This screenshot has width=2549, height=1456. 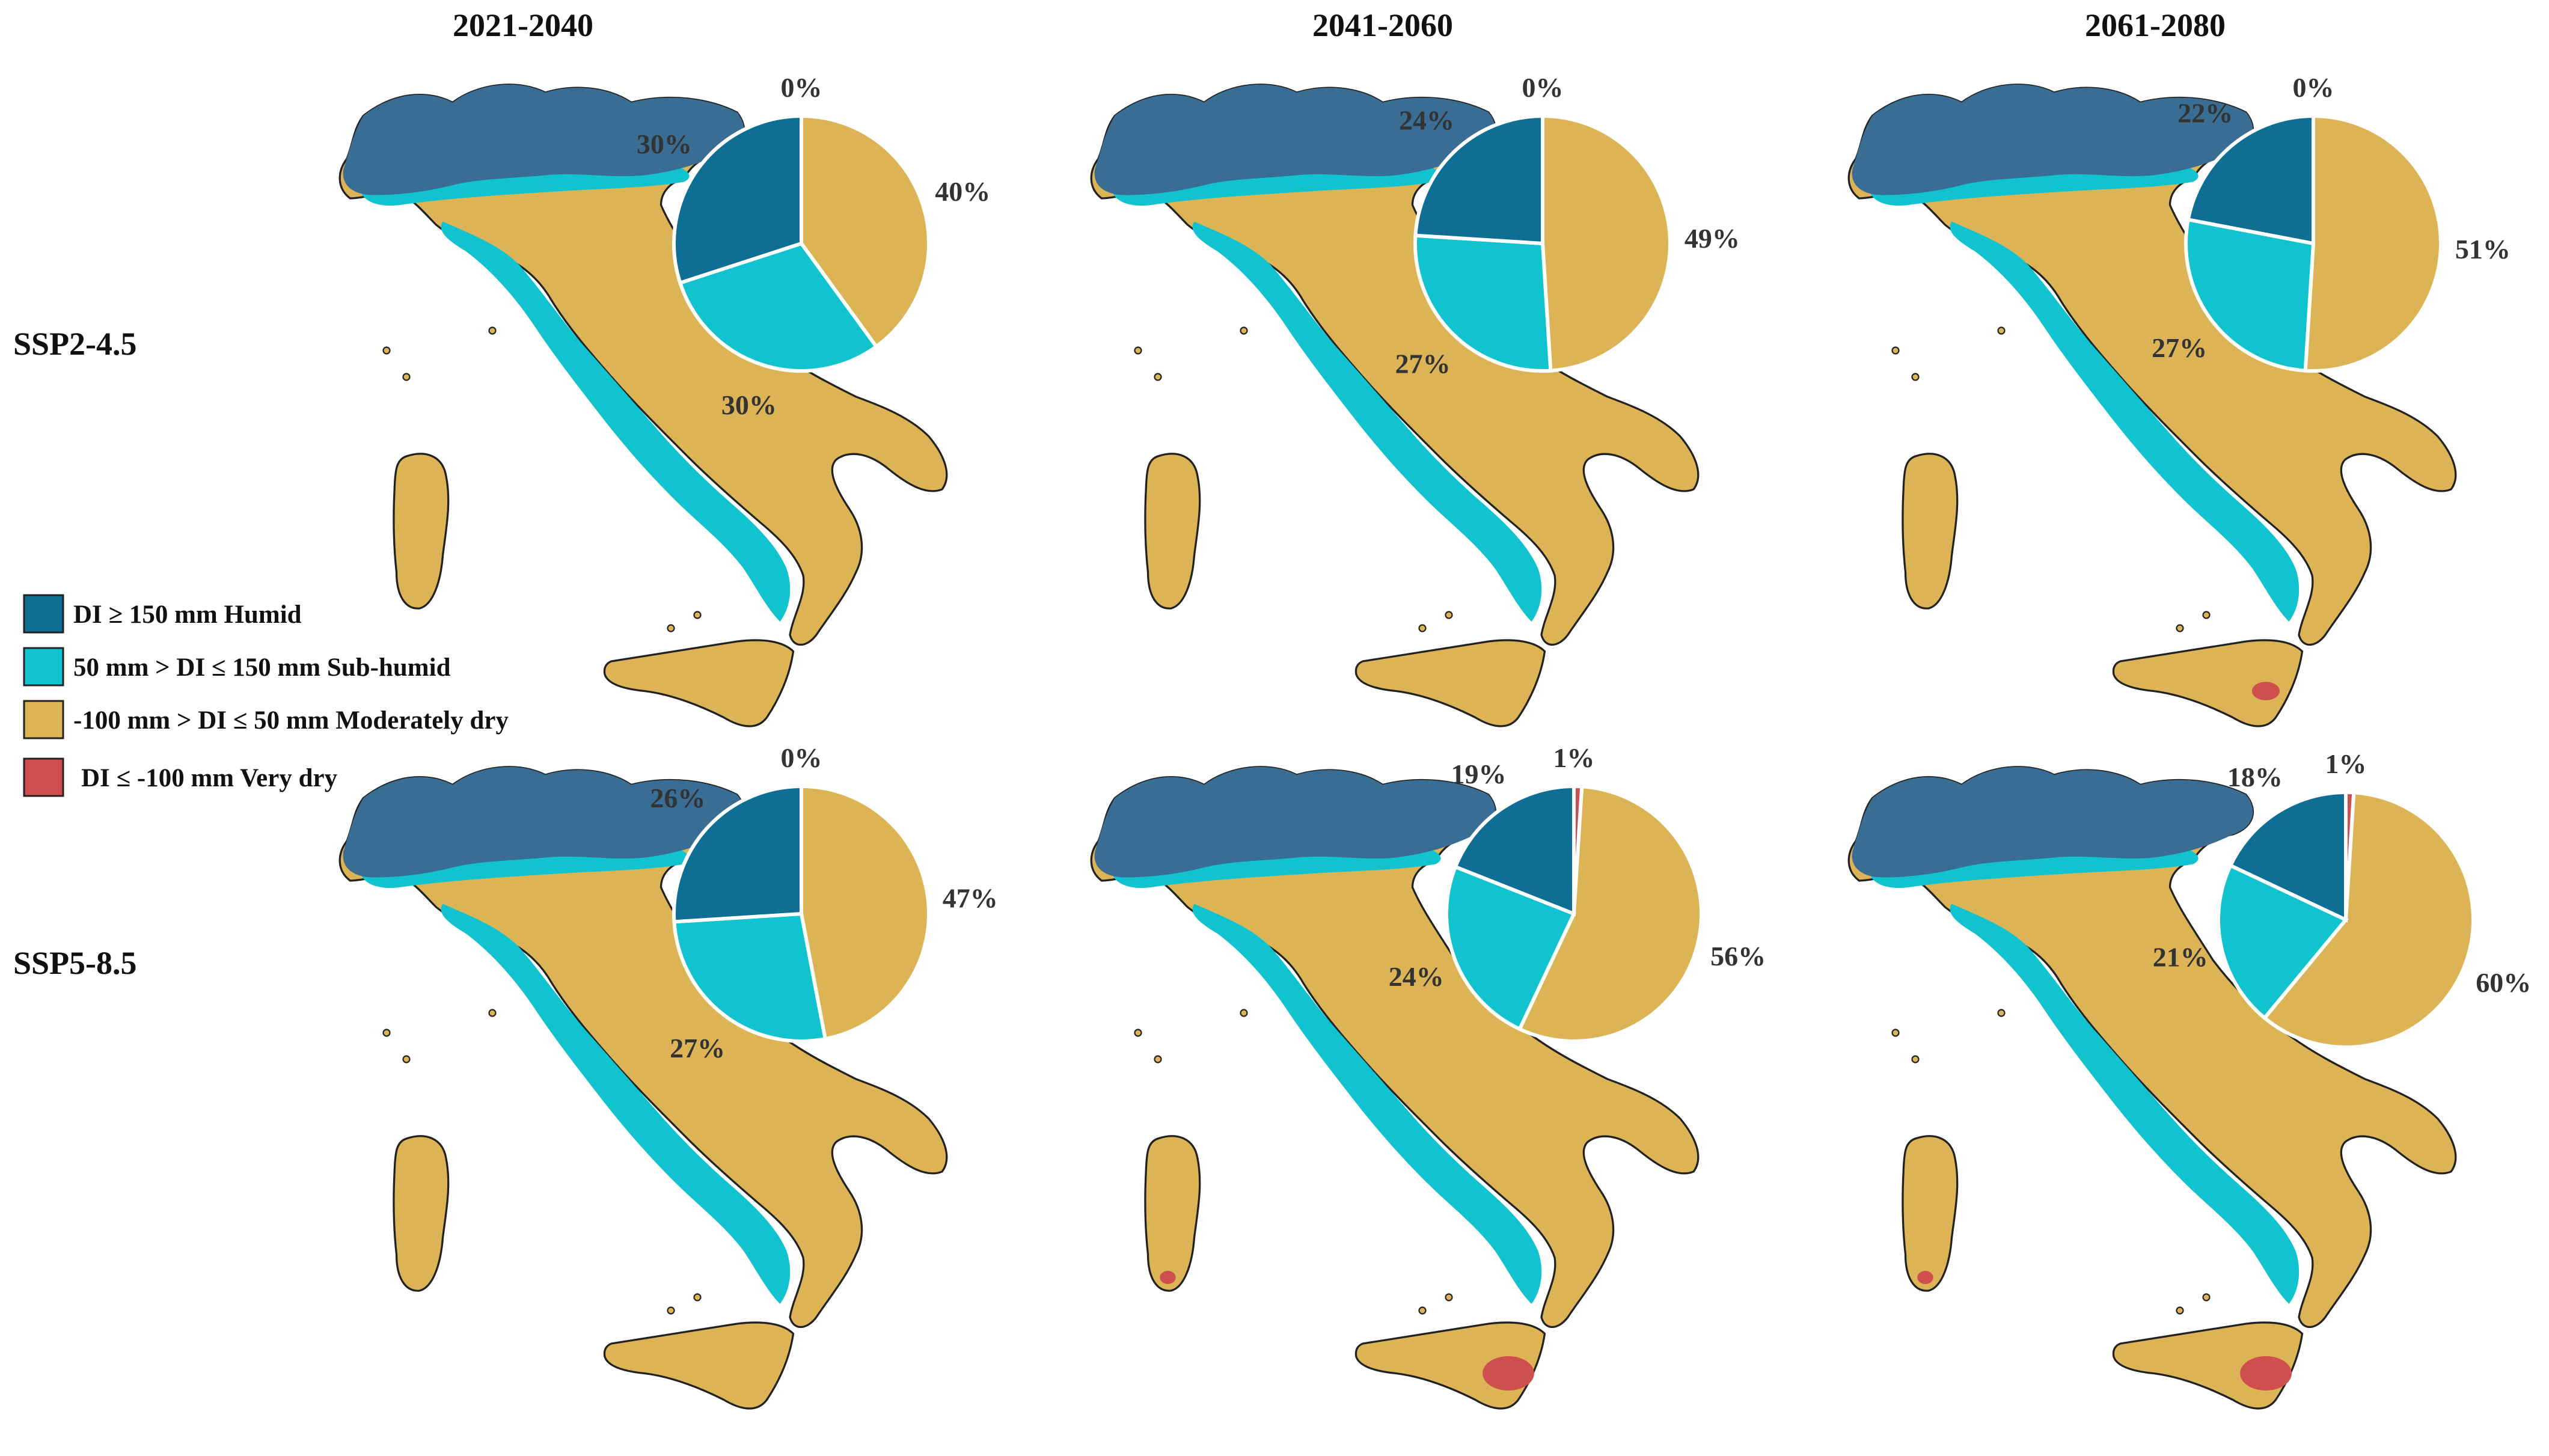 I want to click on pie-label-humid: 19%, so click(x=1478, y=774).